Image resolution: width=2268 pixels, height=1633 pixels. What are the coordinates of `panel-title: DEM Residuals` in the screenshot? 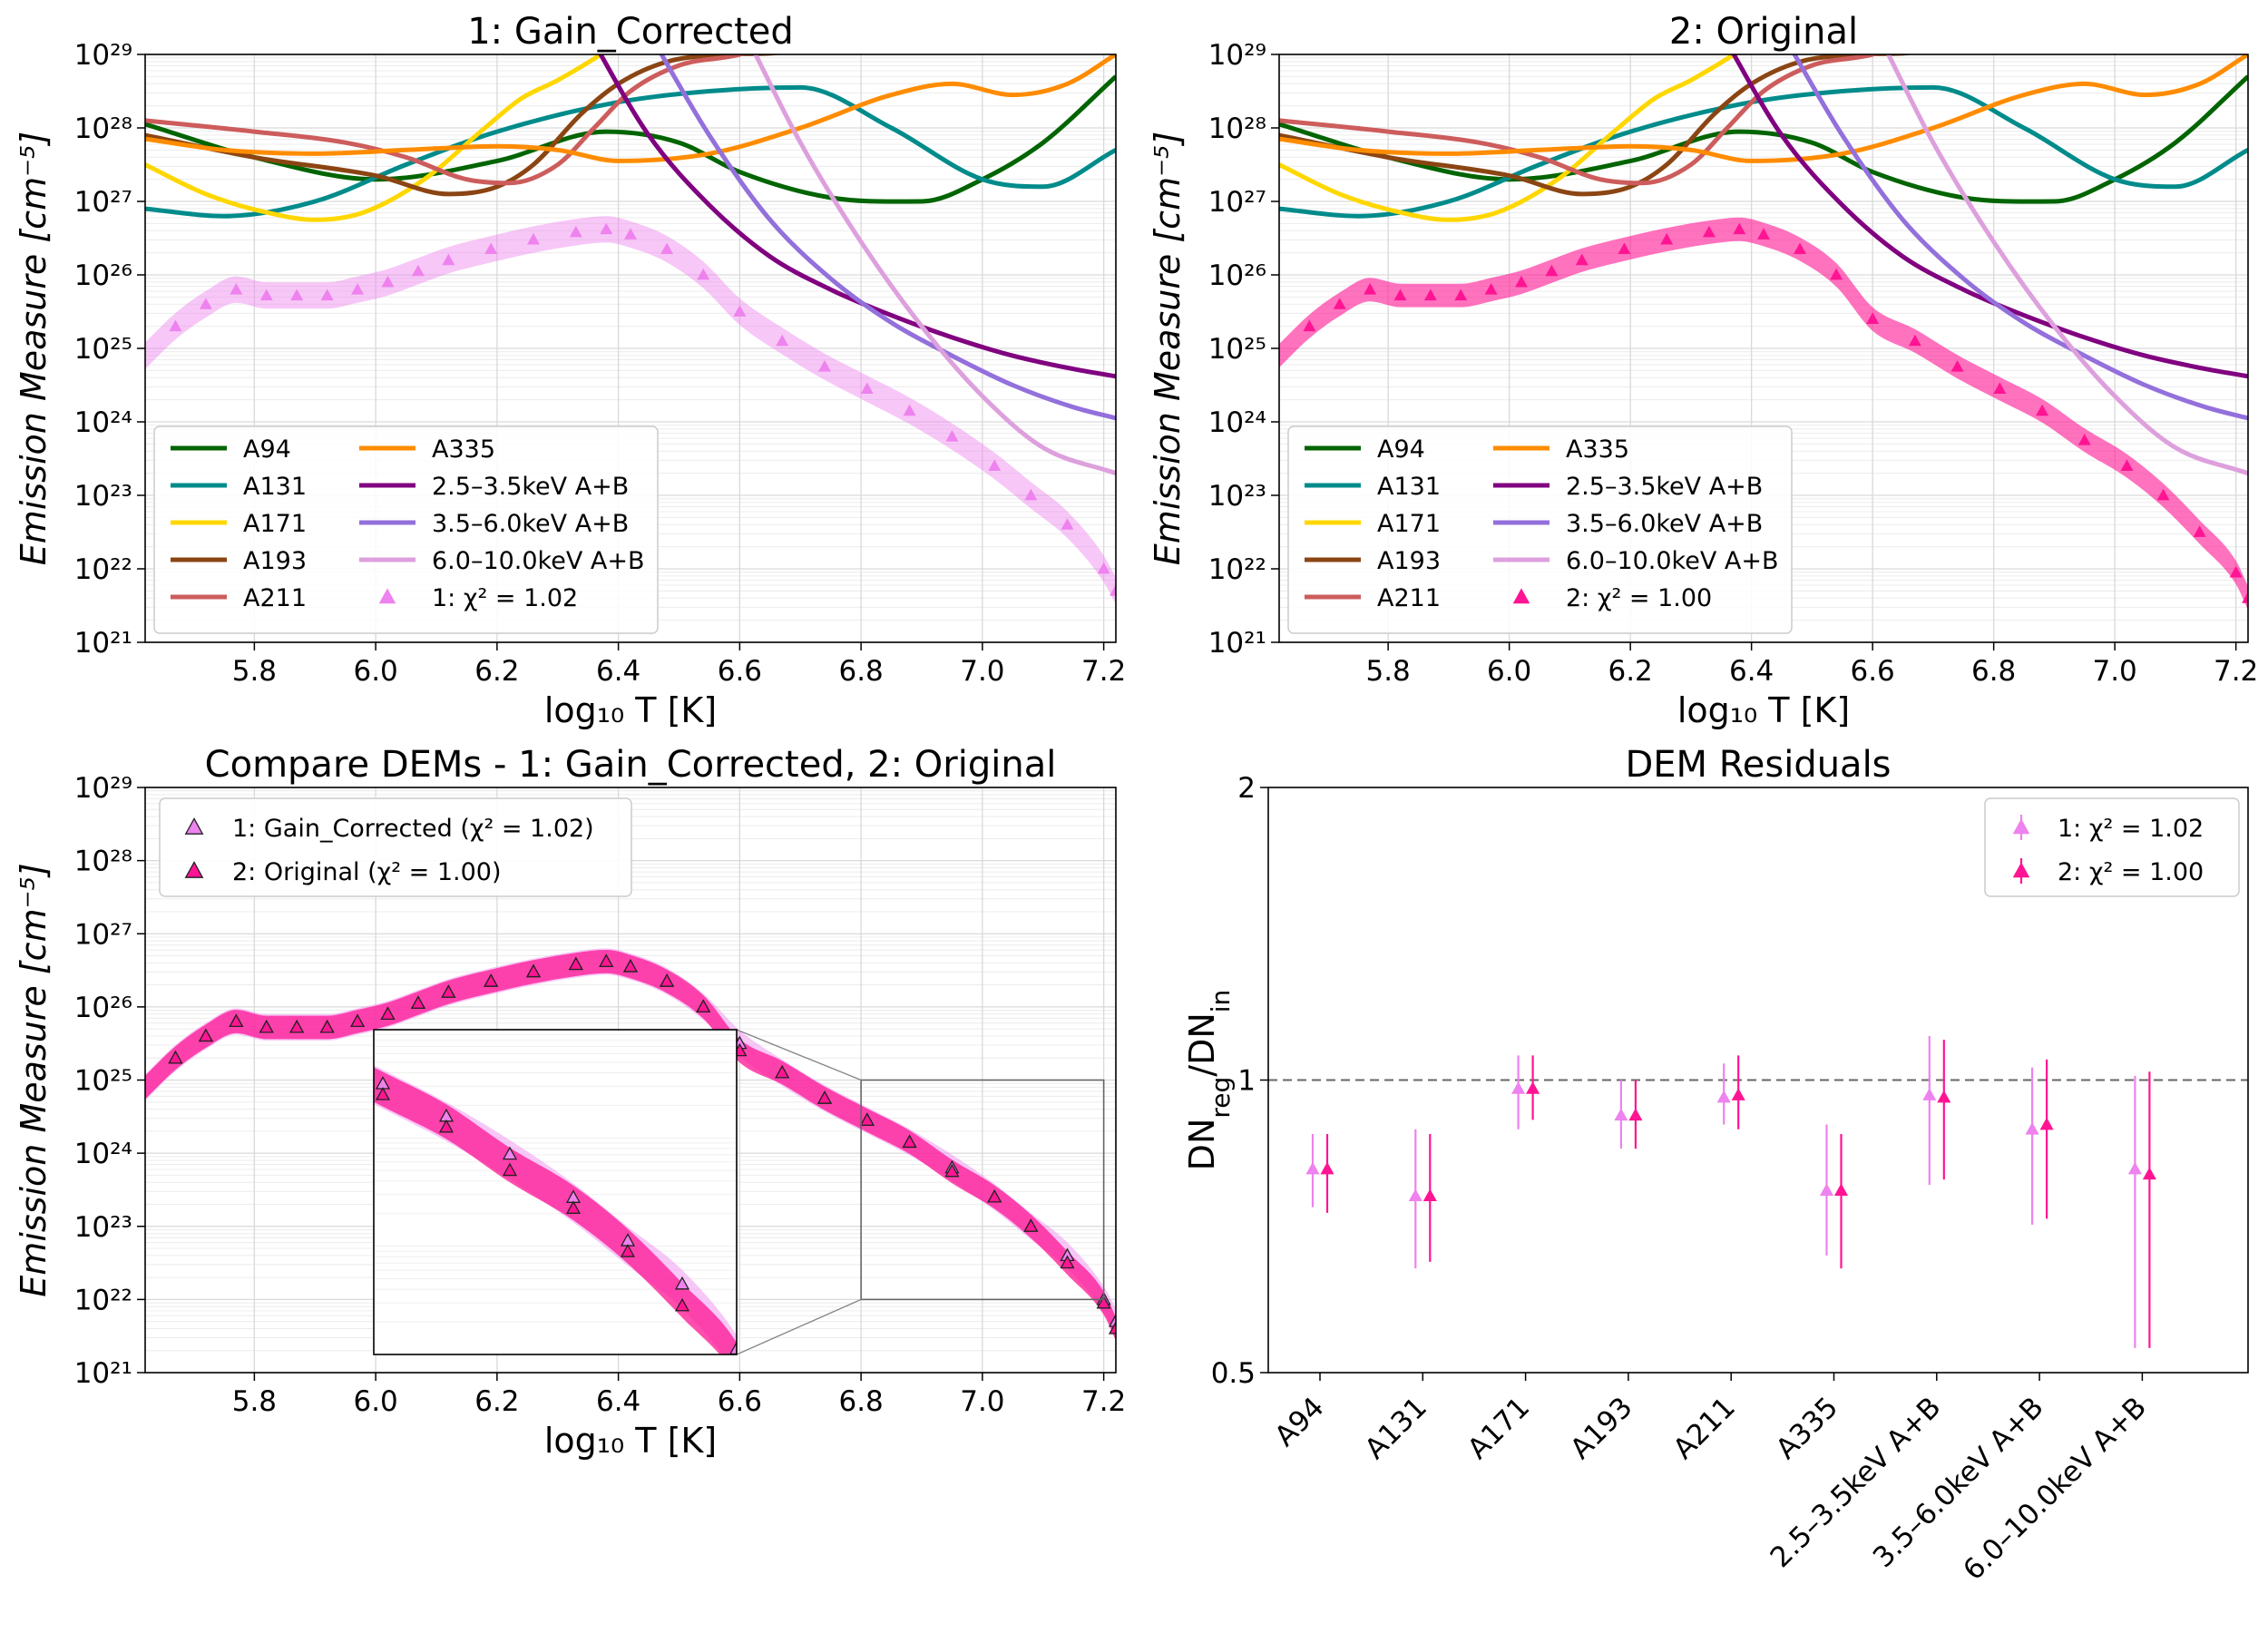 It's located at (1758, 765).